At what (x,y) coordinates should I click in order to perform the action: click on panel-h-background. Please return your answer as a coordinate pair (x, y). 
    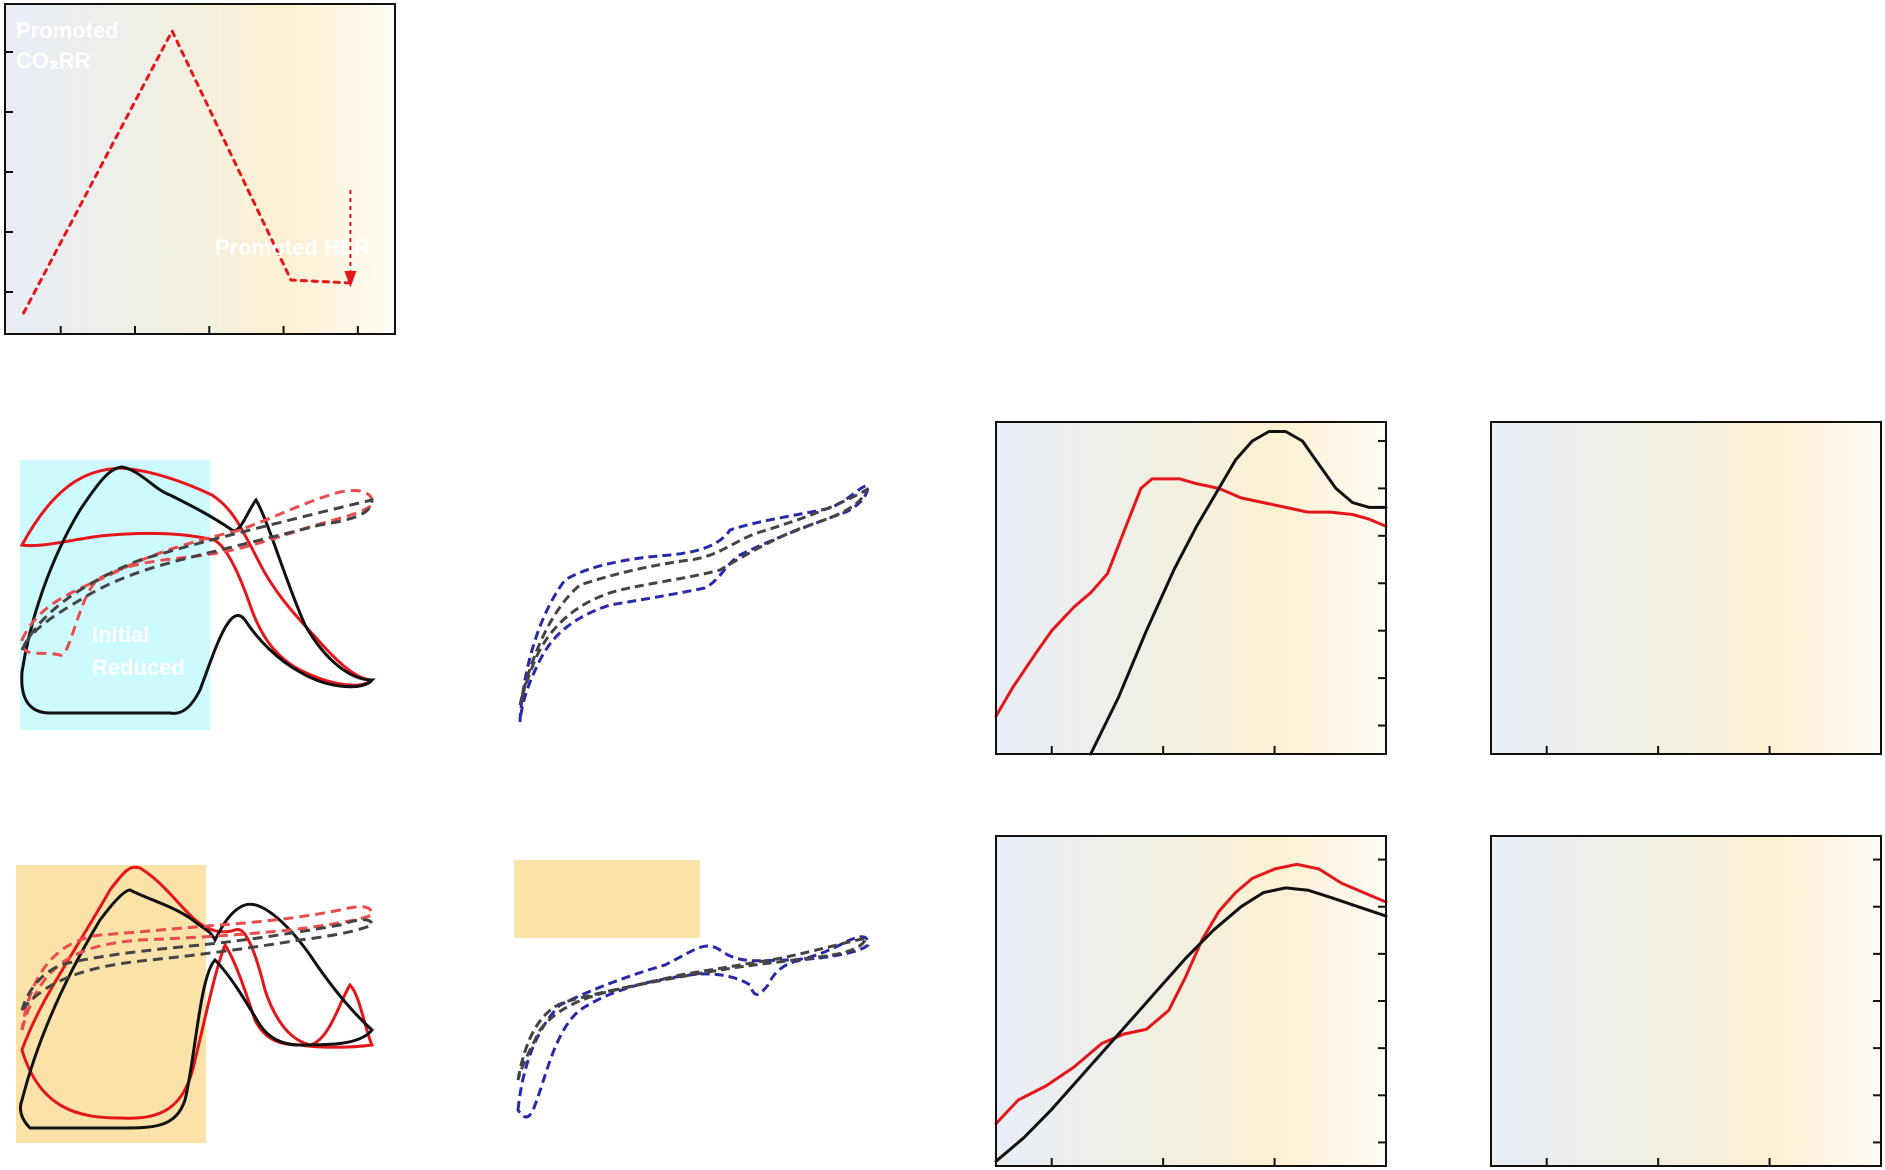
    Looking at the image, I should click on (1191, 1001).